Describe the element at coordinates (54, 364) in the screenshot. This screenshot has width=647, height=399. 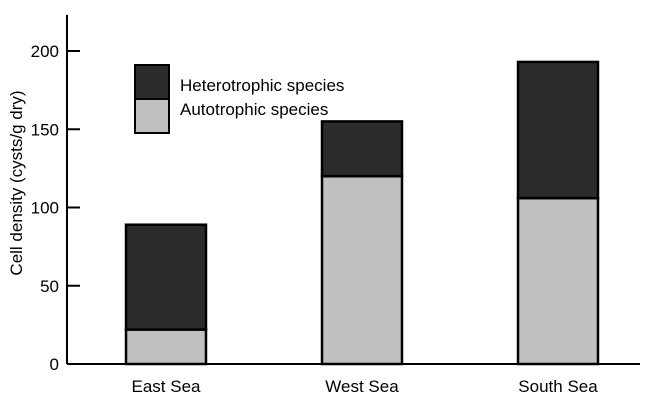
I see `y-tick-label: 0` at that location.